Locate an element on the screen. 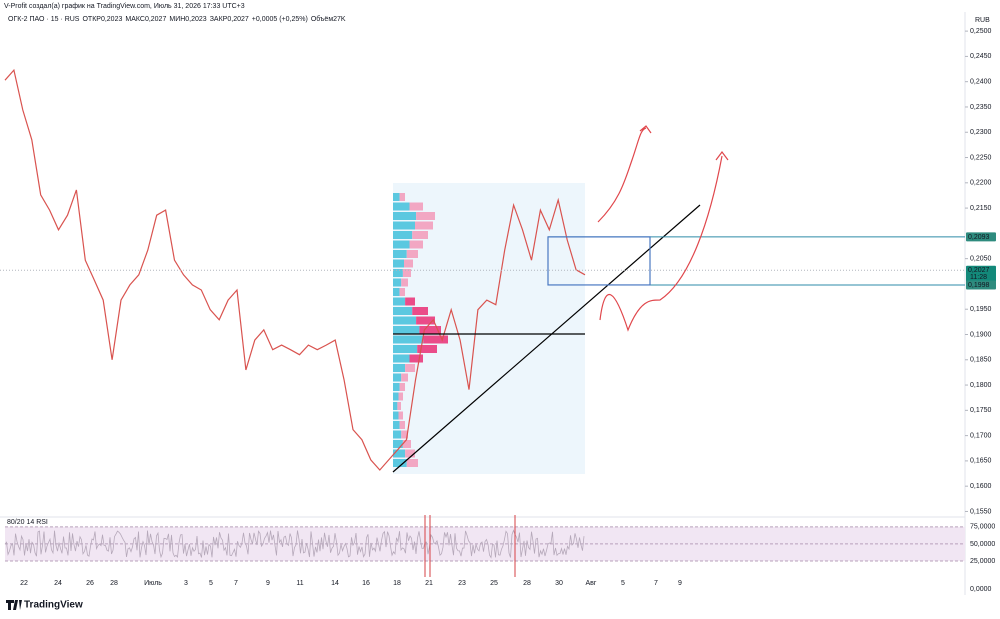 The width and height of the screenshot is (1000, 619). y-tick-label: 0,1750 is located at coordinates (981, 410).